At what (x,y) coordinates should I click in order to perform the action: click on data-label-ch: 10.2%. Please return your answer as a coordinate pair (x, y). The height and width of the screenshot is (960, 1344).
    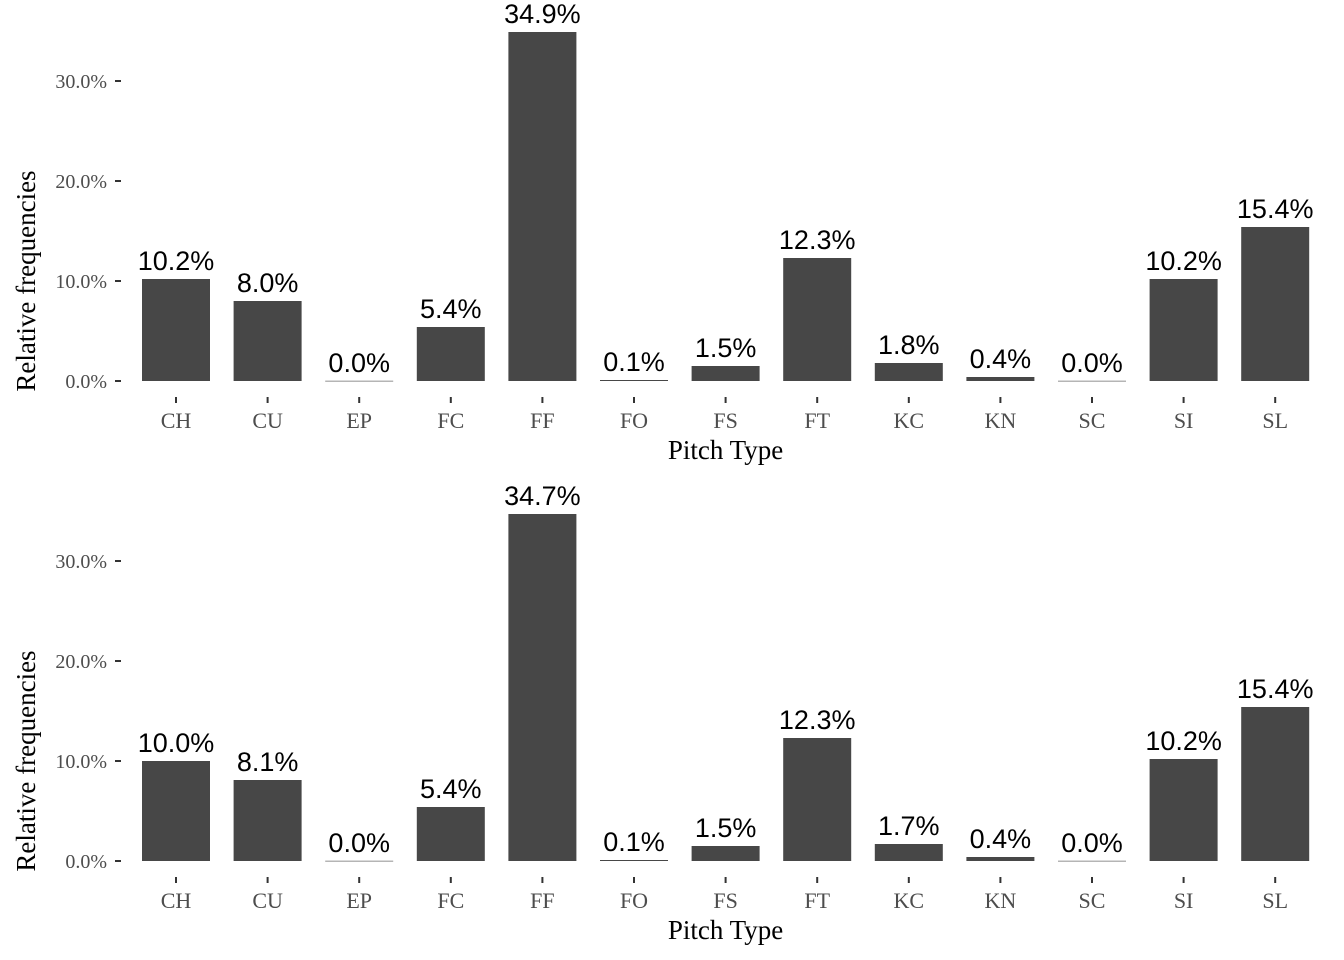
    Looking at the image, I should click on (176, 261).